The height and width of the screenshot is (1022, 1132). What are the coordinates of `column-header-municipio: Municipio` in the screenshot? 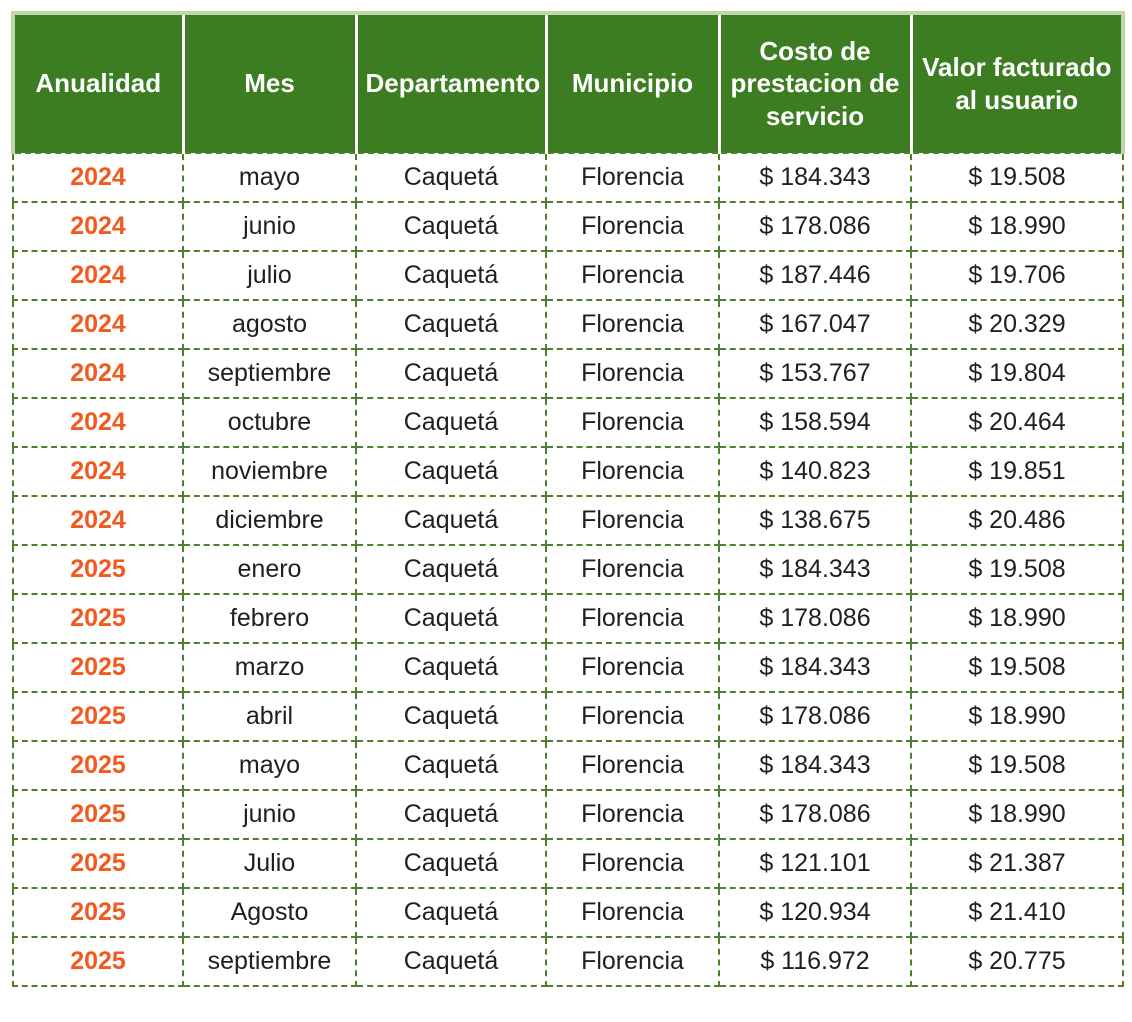 It's located at (631, 82).